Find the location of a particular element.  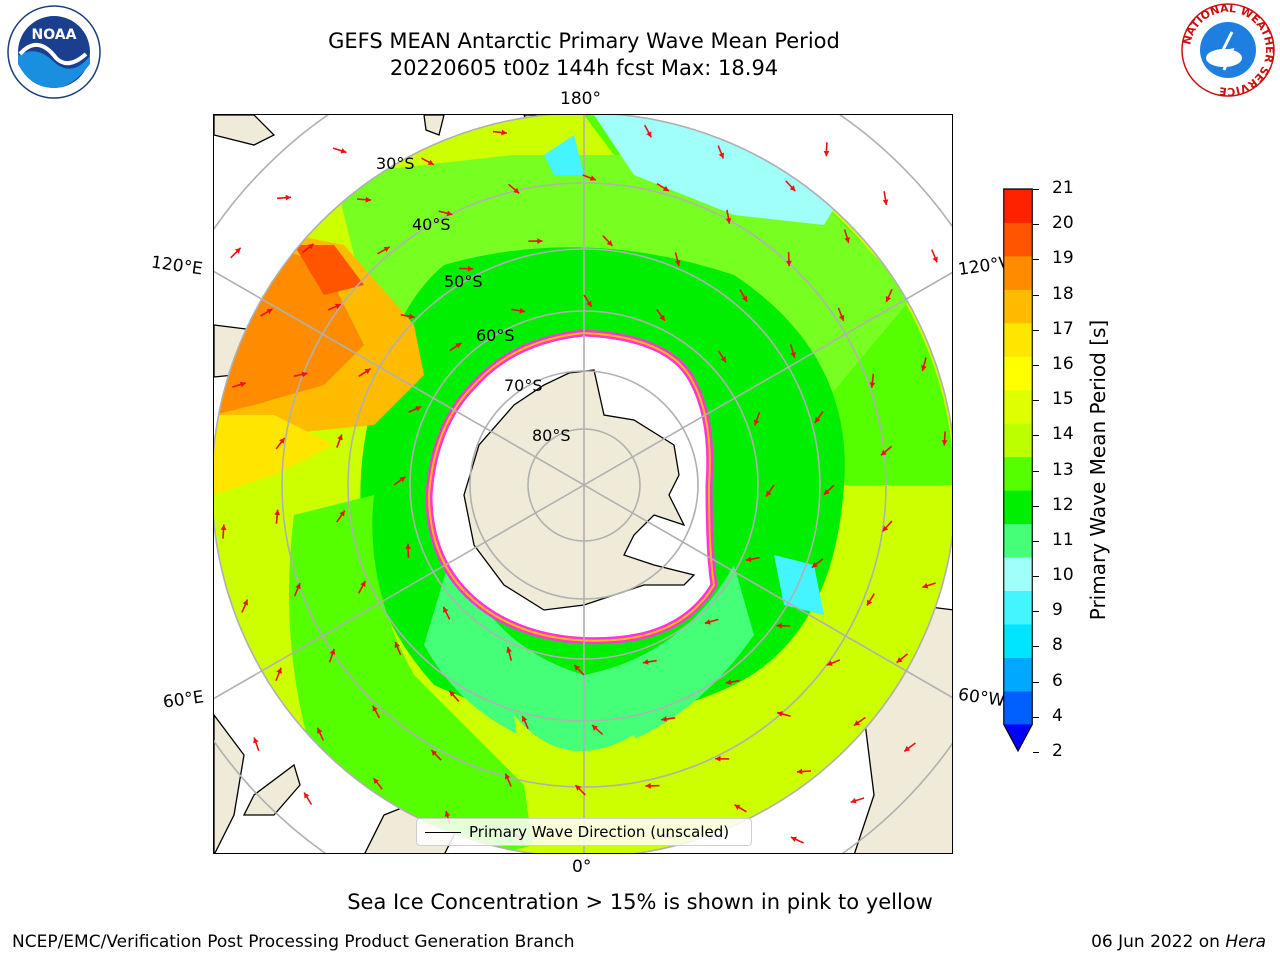

lat-label-50s: 50°S is located at coordinates (463, 281).